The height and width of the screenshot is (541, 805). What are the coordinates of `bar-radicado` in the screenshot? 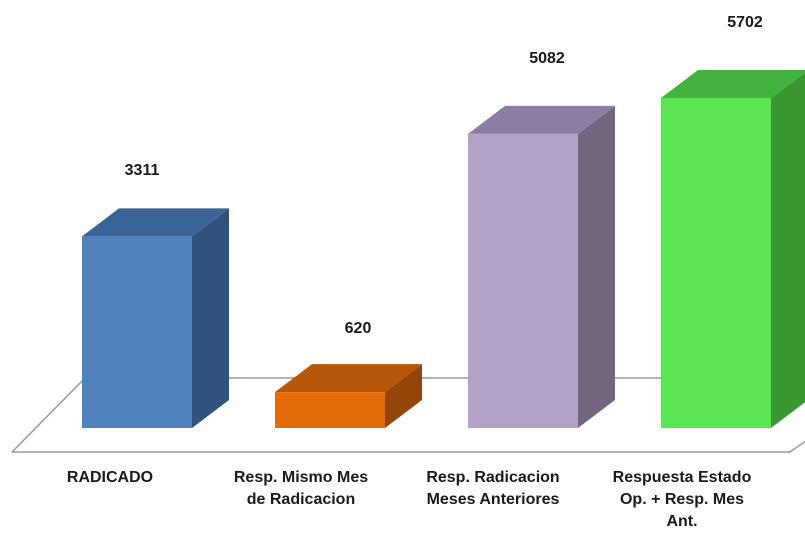 It's located at (137, 332).